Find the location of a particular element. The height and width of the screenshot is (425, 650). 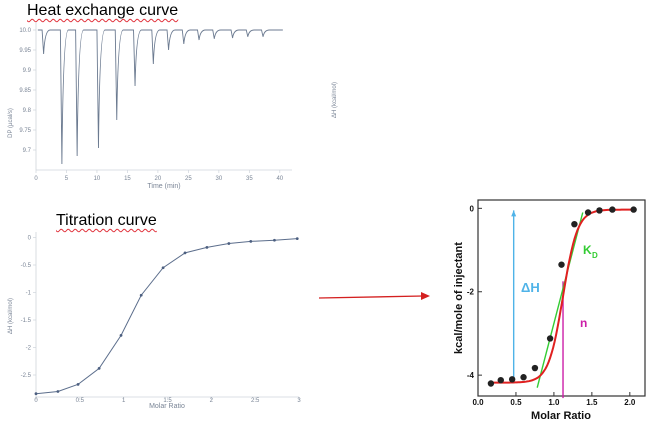

heat-exchange-x-tick-label: 15 is located at coordinates (127, 179).